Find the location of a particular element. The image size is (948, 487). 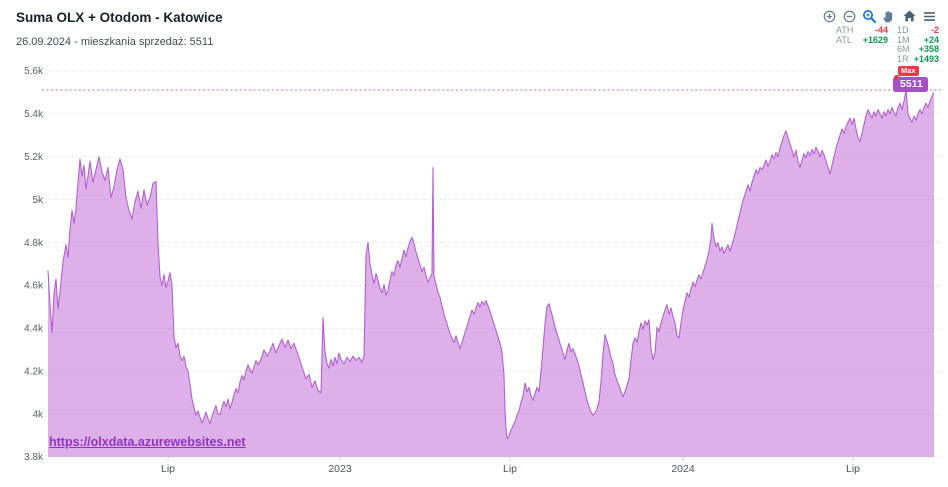

watermark-link: https://olxdata.azurewebsites.net is located at coordinates (147, 442).